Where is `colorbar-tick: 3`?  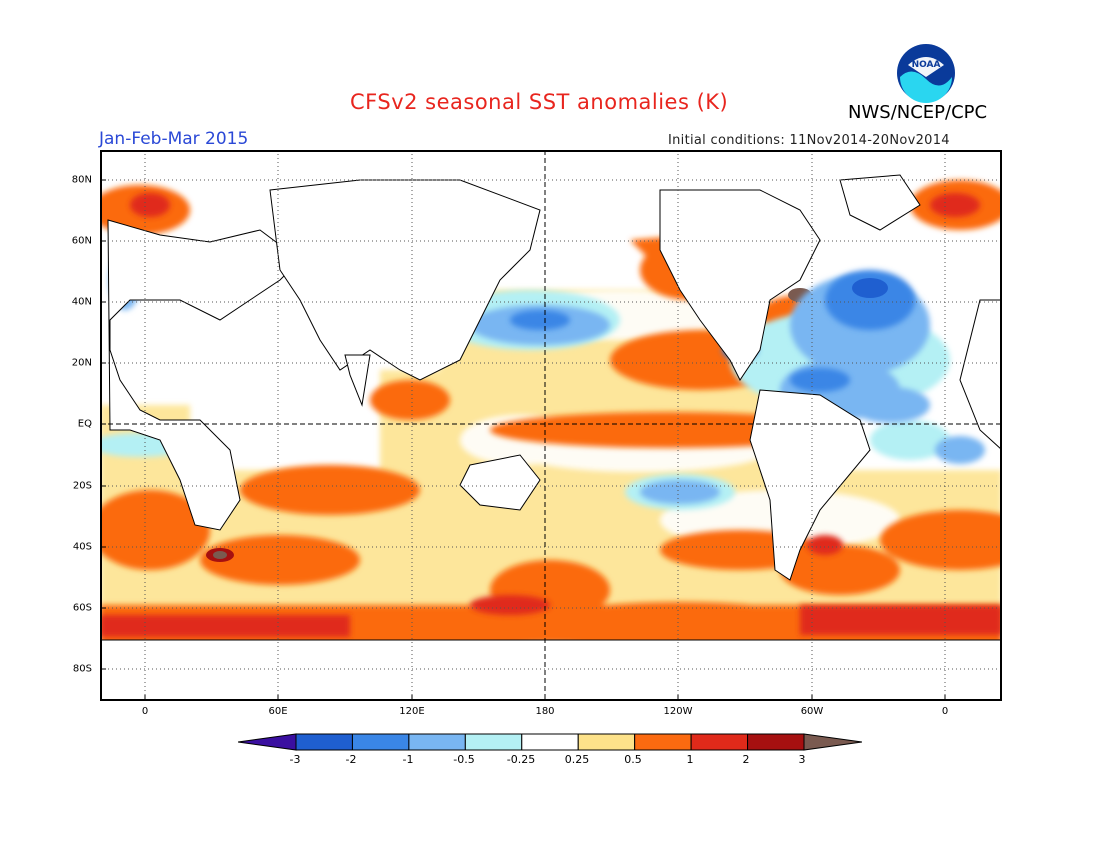 colorbar-tick: 3 is located at coordinates (802, 759).